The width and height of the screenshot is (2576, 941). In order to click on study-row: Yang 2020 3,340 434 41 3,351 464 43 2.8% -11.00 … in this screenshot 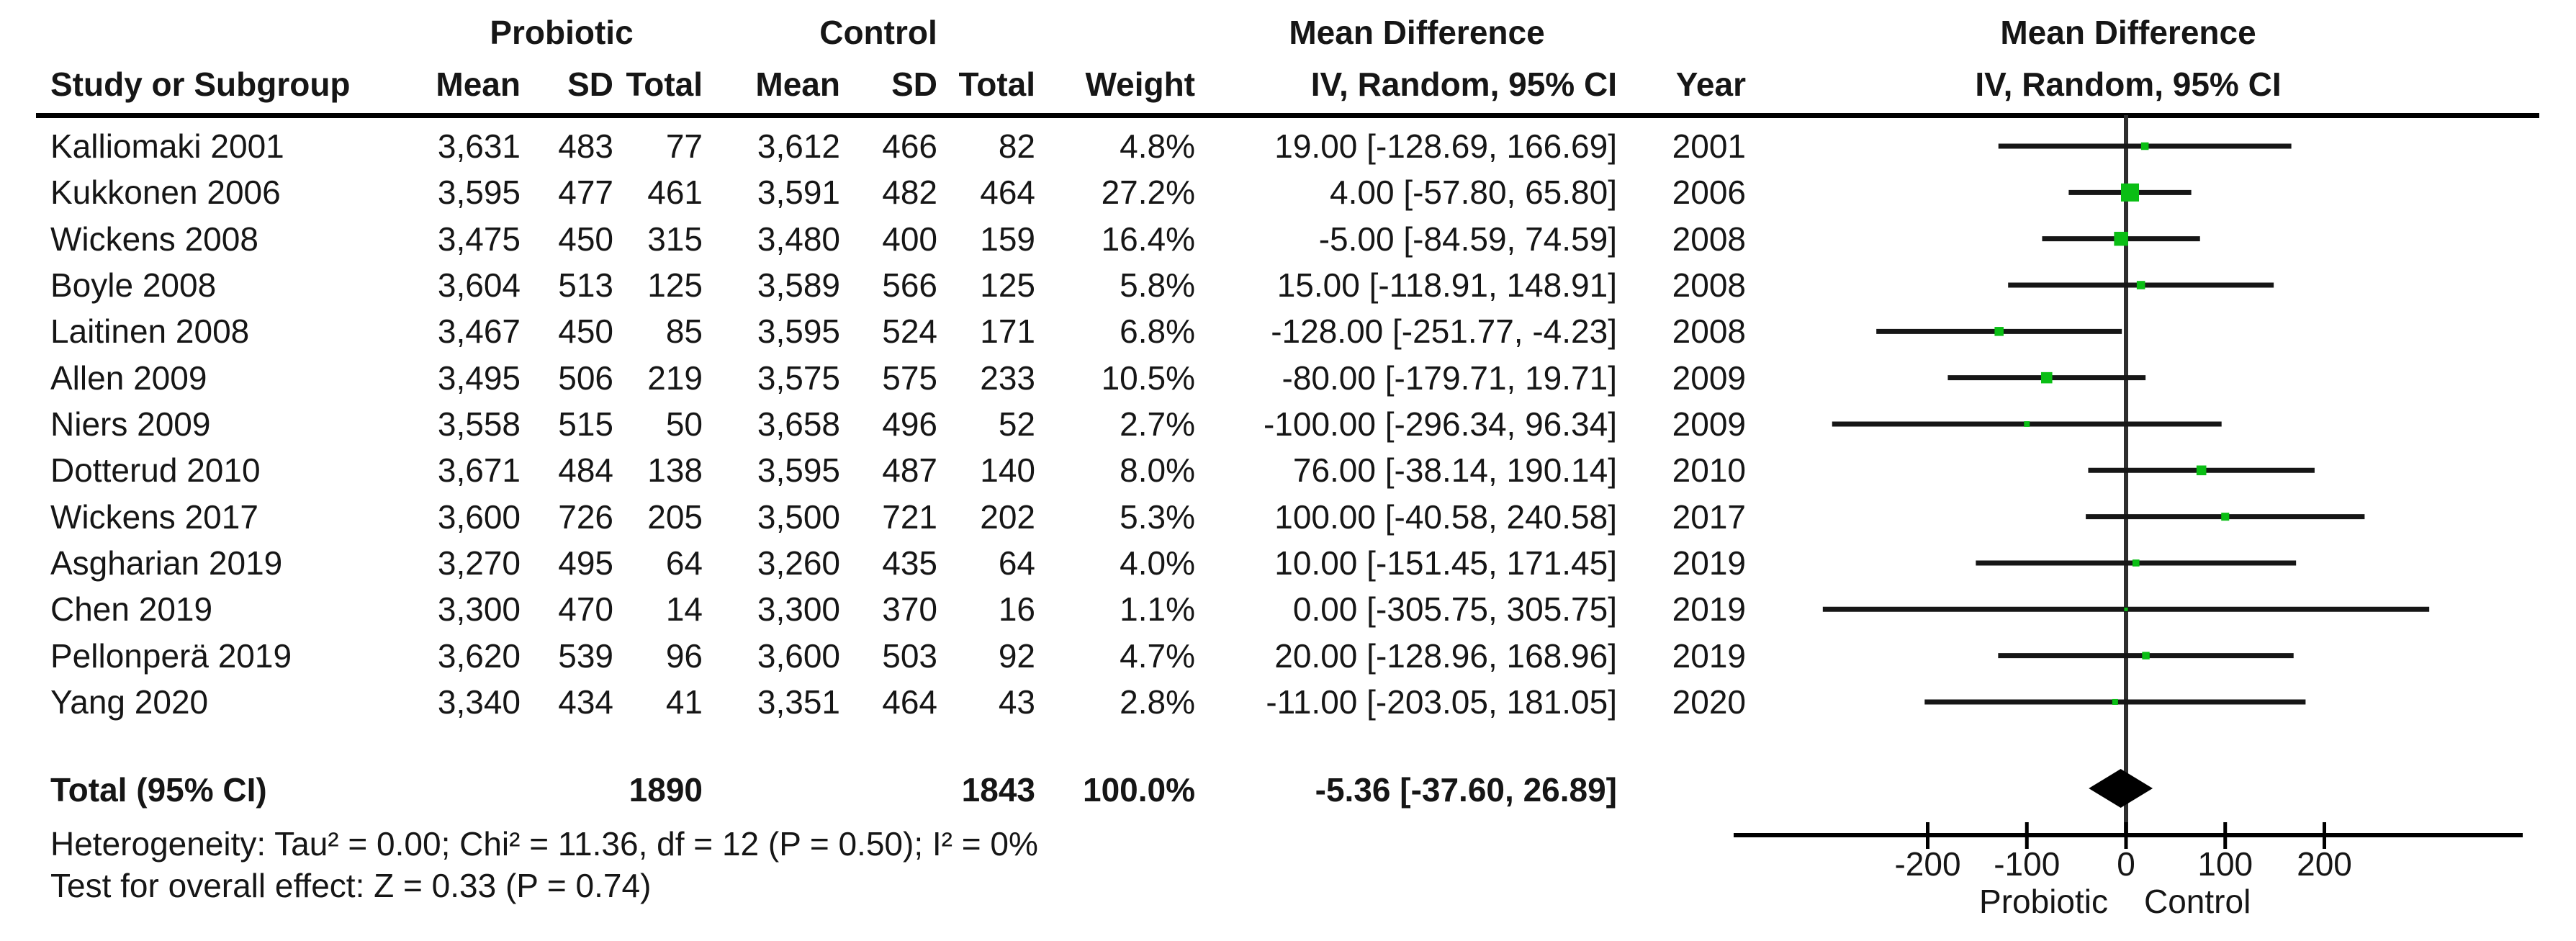, I will do `click(885, 702)`.